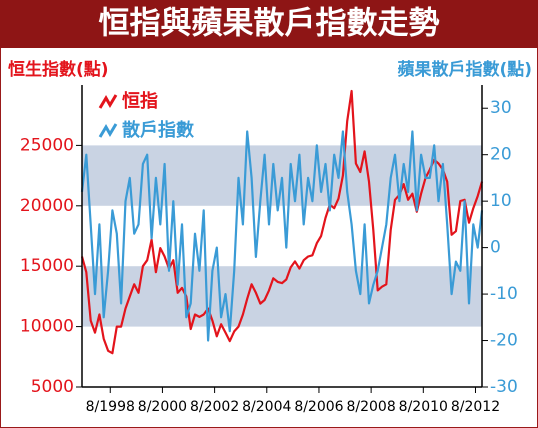 The height and width of the screenshot is (428, 538). What do you see at coordinates (140, 101) in the screenshot?
I see `legend-label: 恒指` at bounding box center [140, 101].